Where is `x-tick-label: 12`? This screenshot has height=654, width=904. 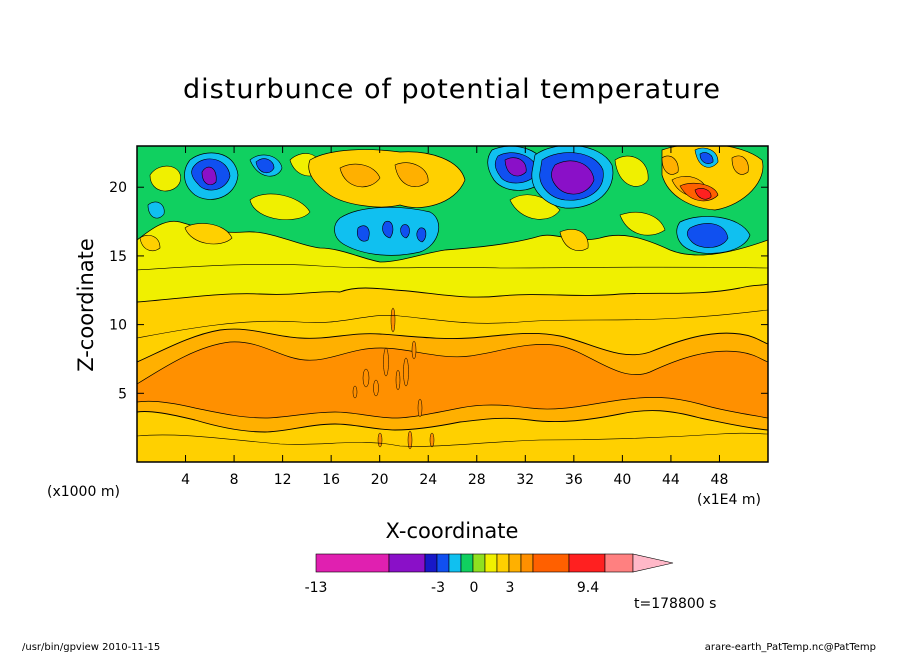
x-tick-label: 12 is located at coordinates (283, 480).